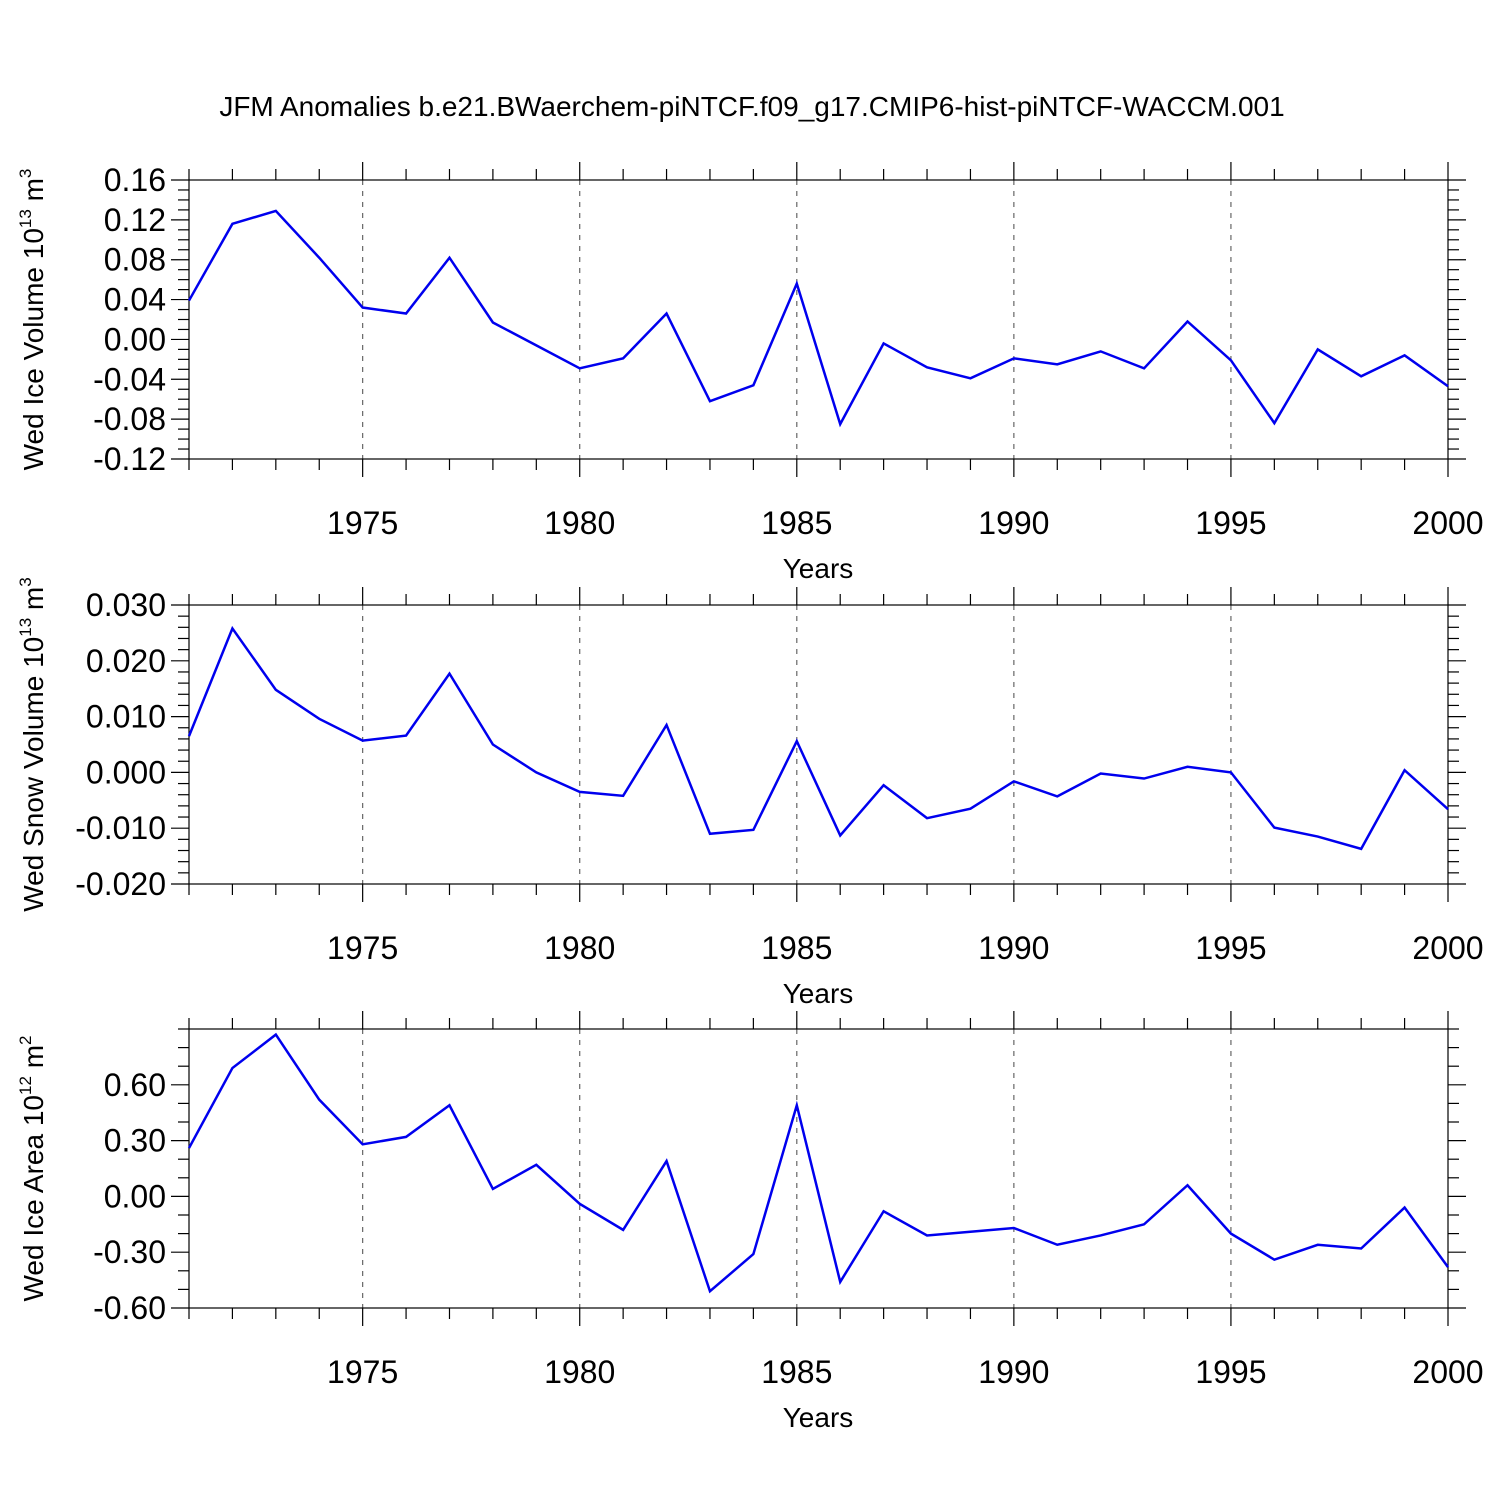  I want to click on y-tick-label: 0.030, so click(126, 605).